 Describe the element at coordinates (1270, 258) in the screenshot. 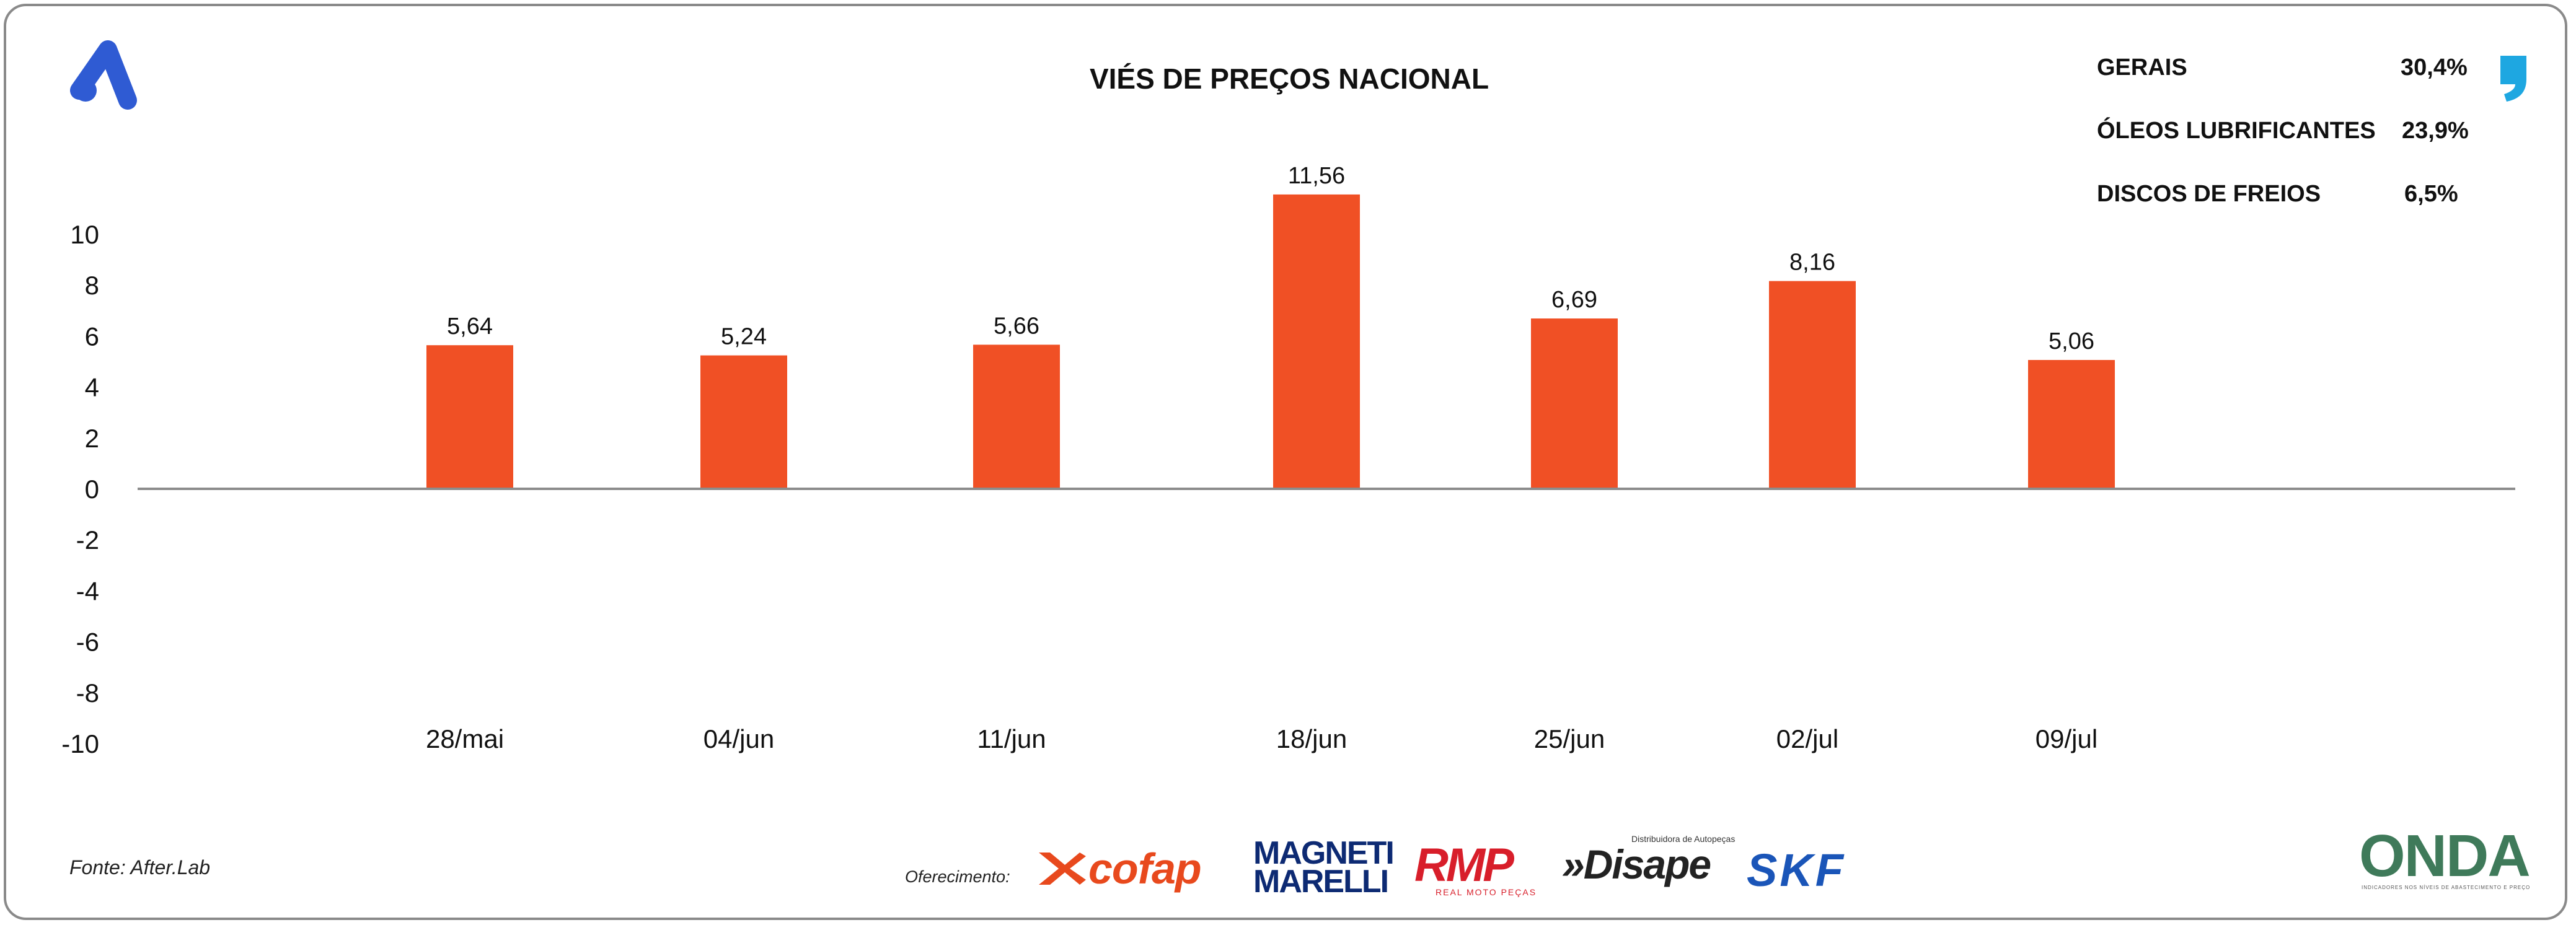

I see `data-labels: 5,64 5,24 5,66 11,56 6,69 8,16 5,06` at that location.